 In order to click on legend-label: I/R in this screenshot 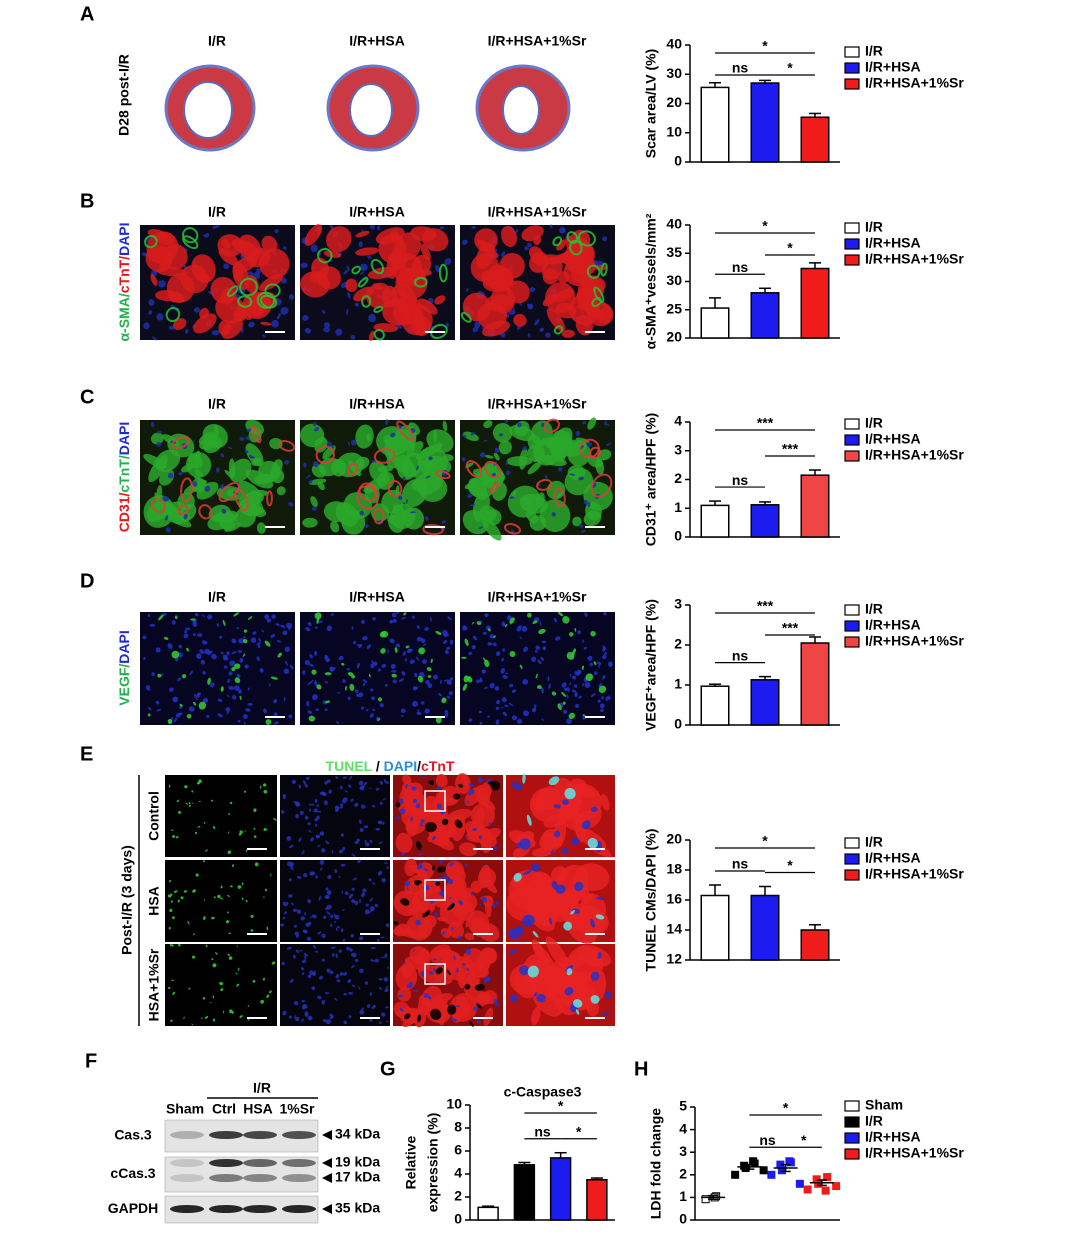, I will do `click(874, 1121)`.